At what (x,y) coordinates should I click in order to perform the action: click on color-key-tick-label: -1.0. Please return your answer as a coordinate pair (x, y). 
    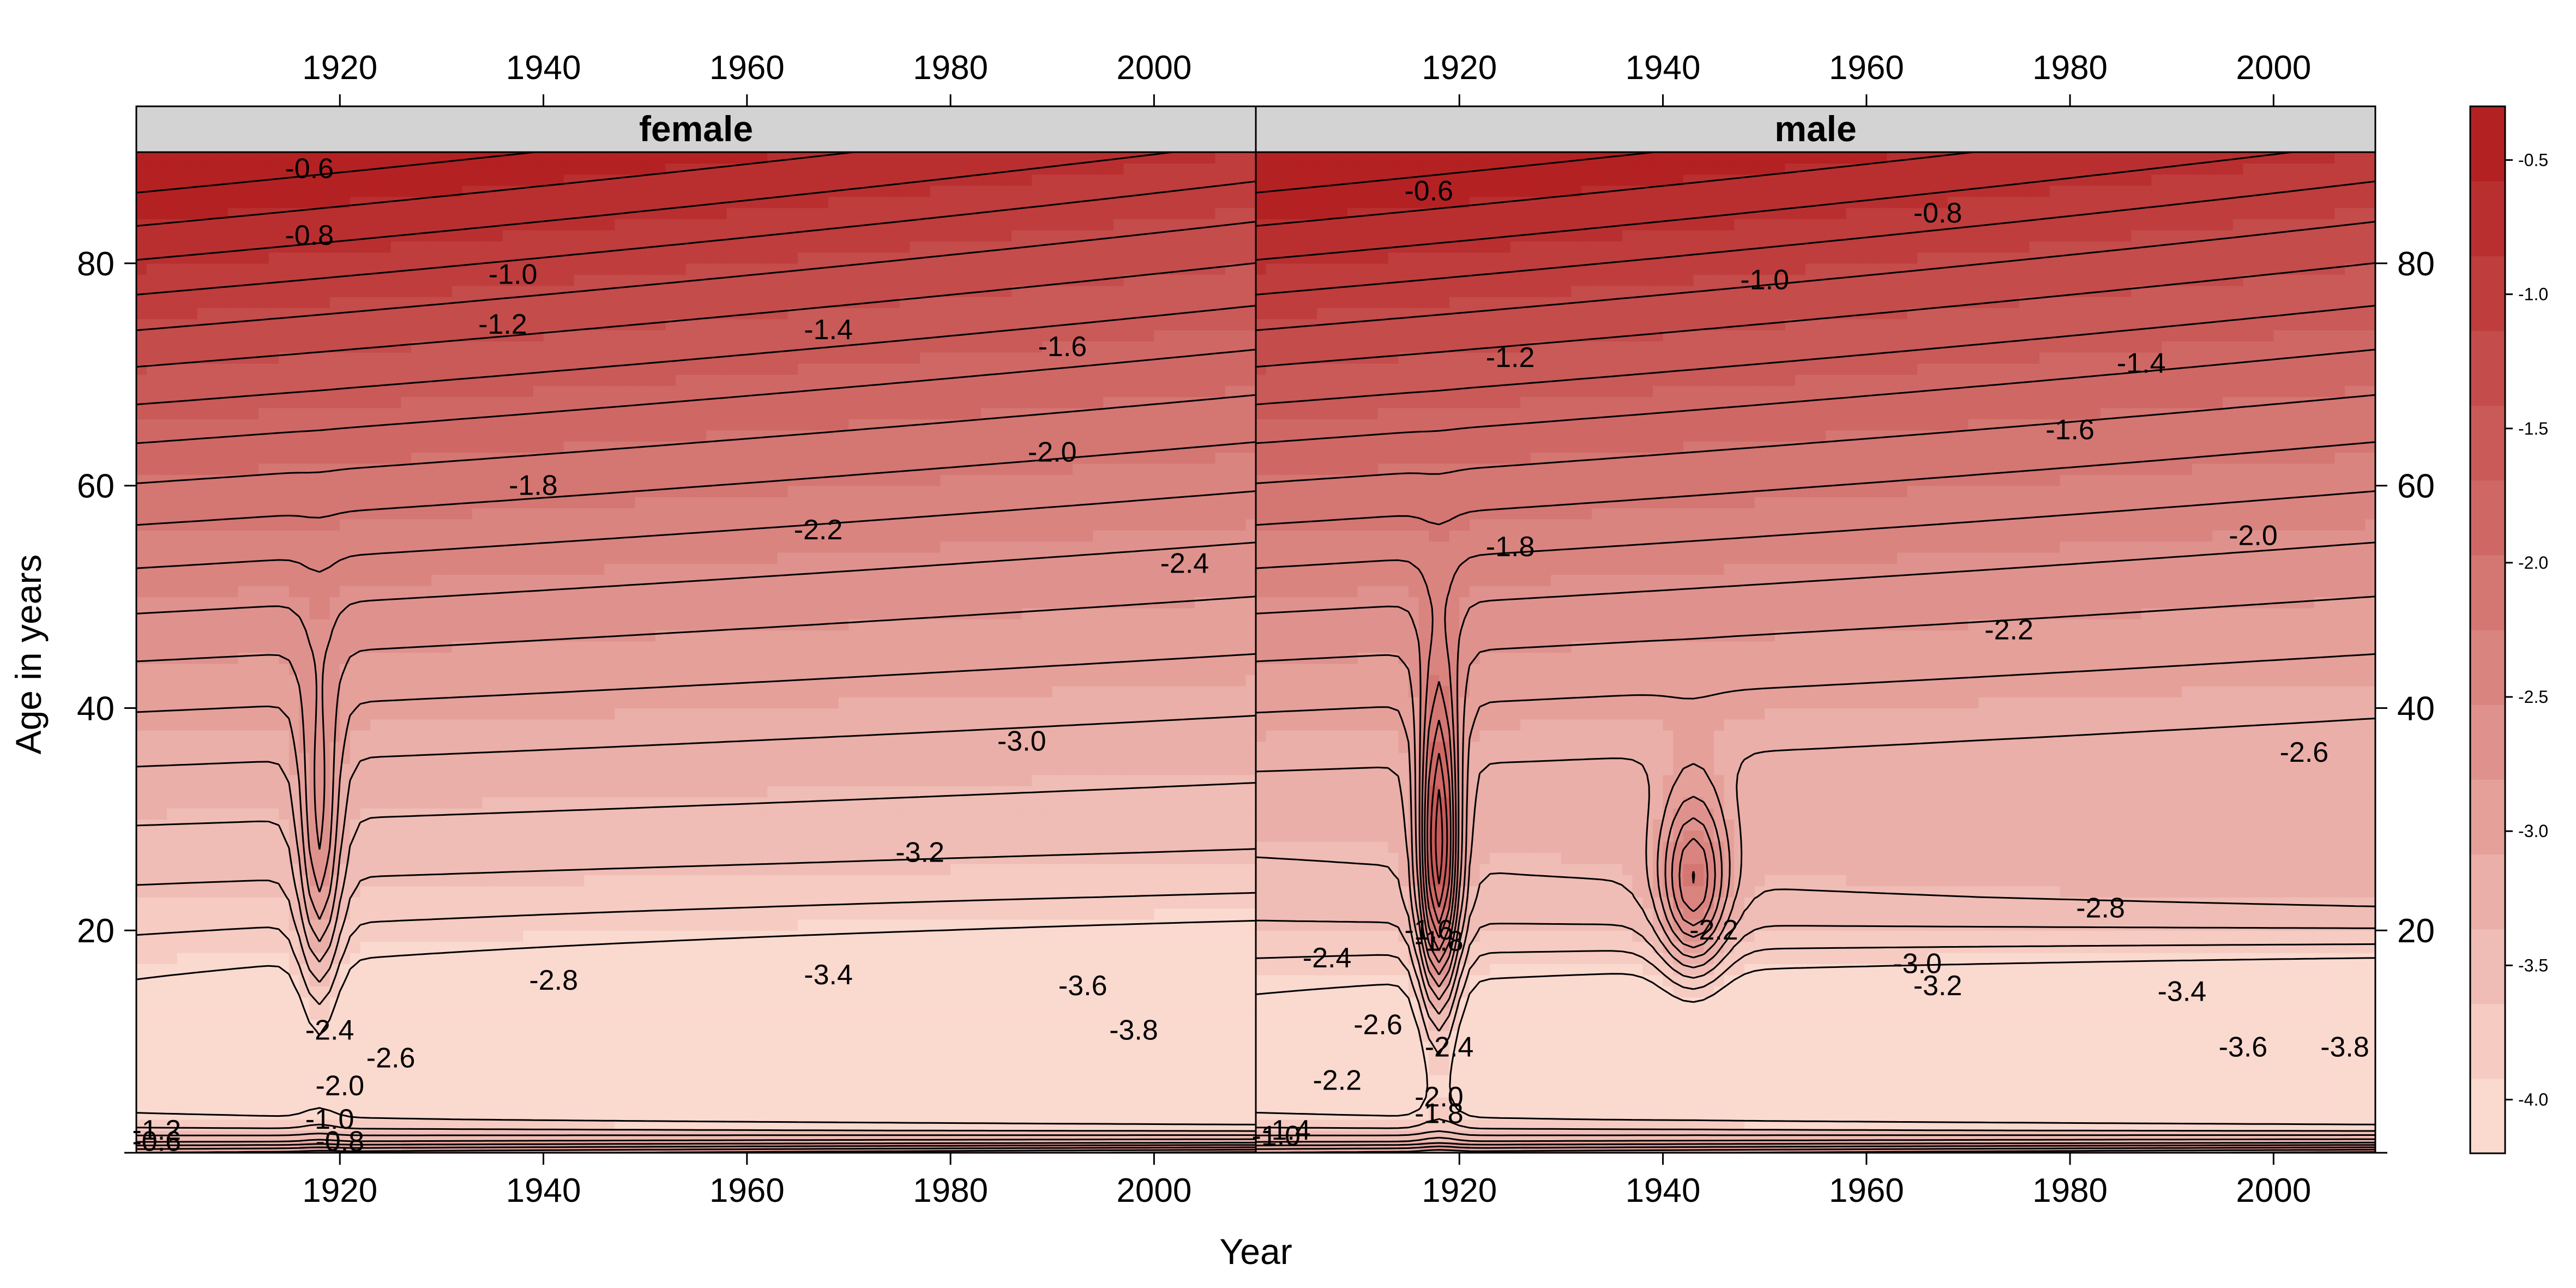
    Looking at the image, I should click on (2533, 294).